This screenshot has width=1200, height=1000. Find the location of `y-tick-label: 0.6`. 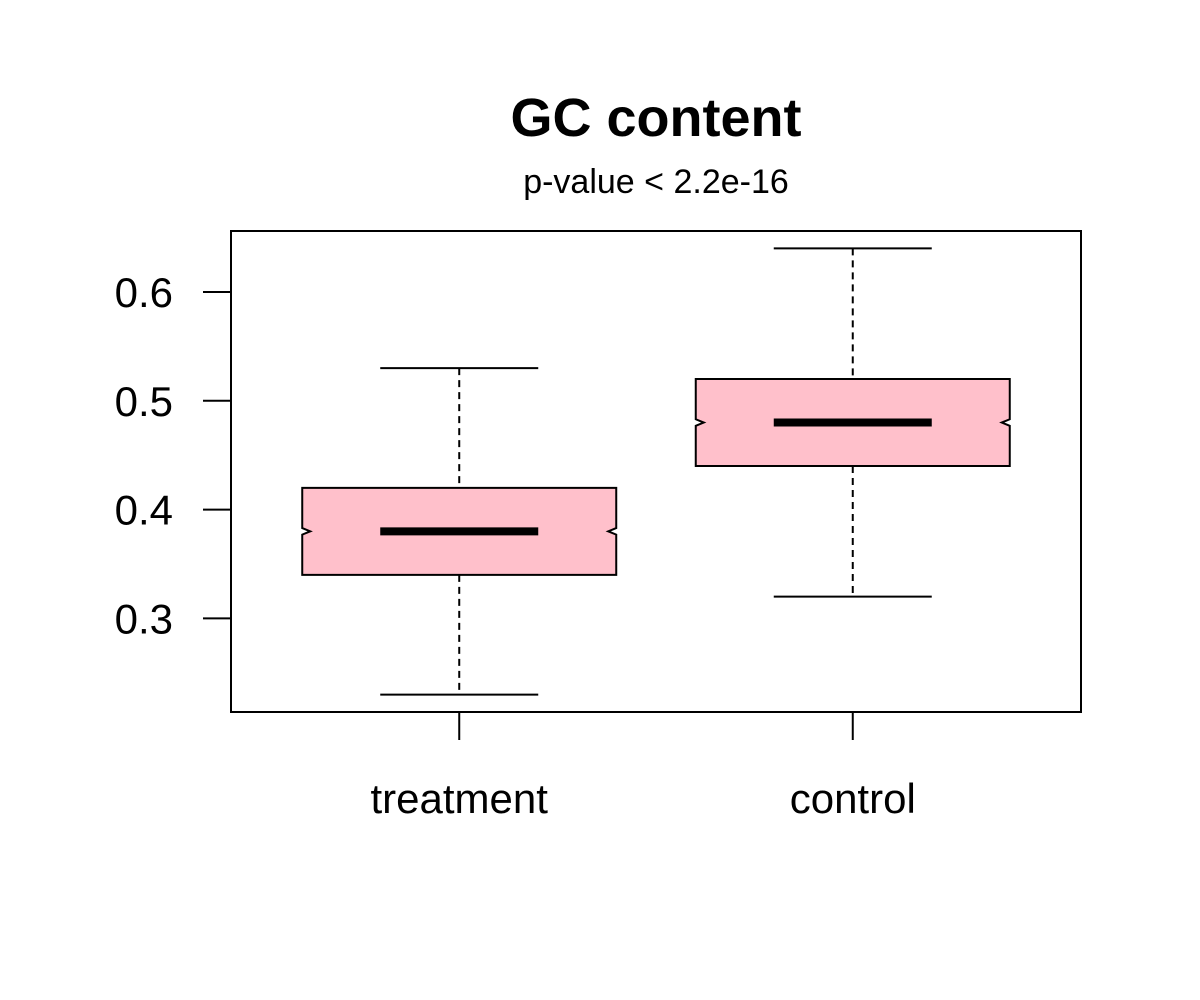

y-tick-label: 0.6 is located at coordinates (144, 292).